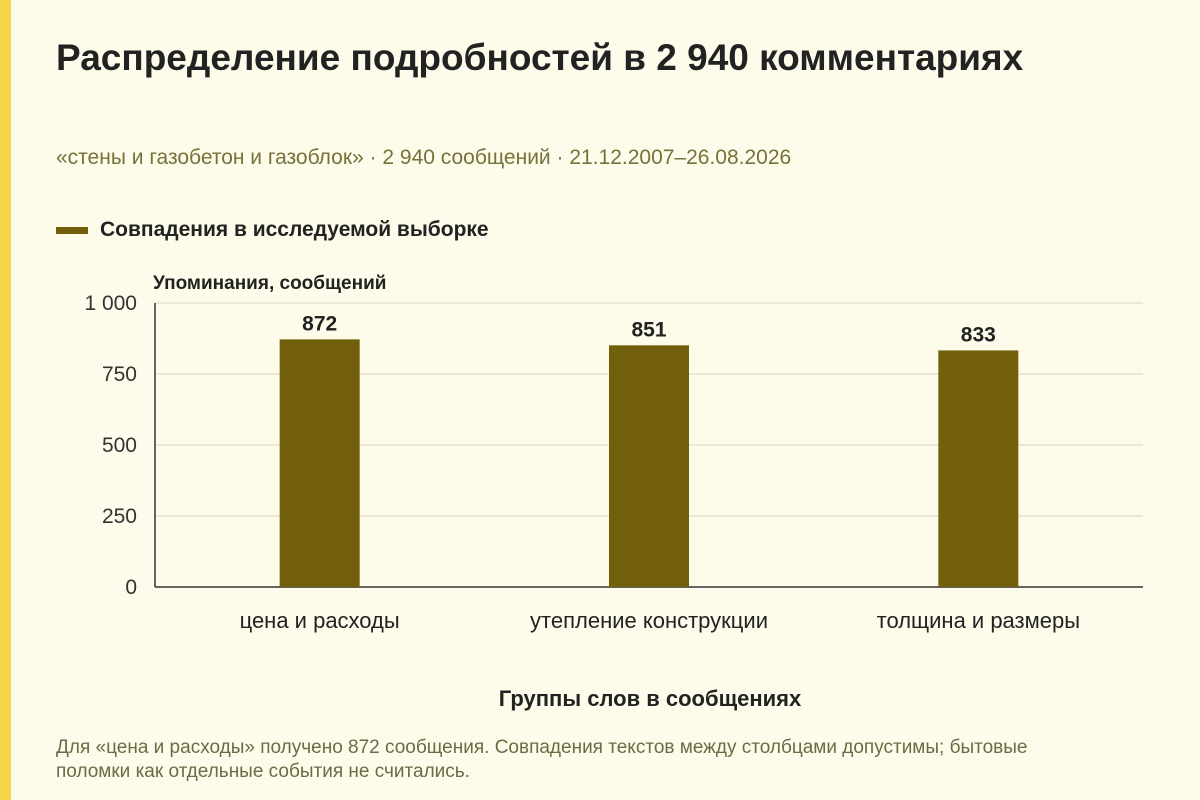 The height and width of the screenshot is (800, 1200). What do you see at coordinates (978, 334) in the screenshot?
I see `data-label: 833` at bounding box center [978, 334].